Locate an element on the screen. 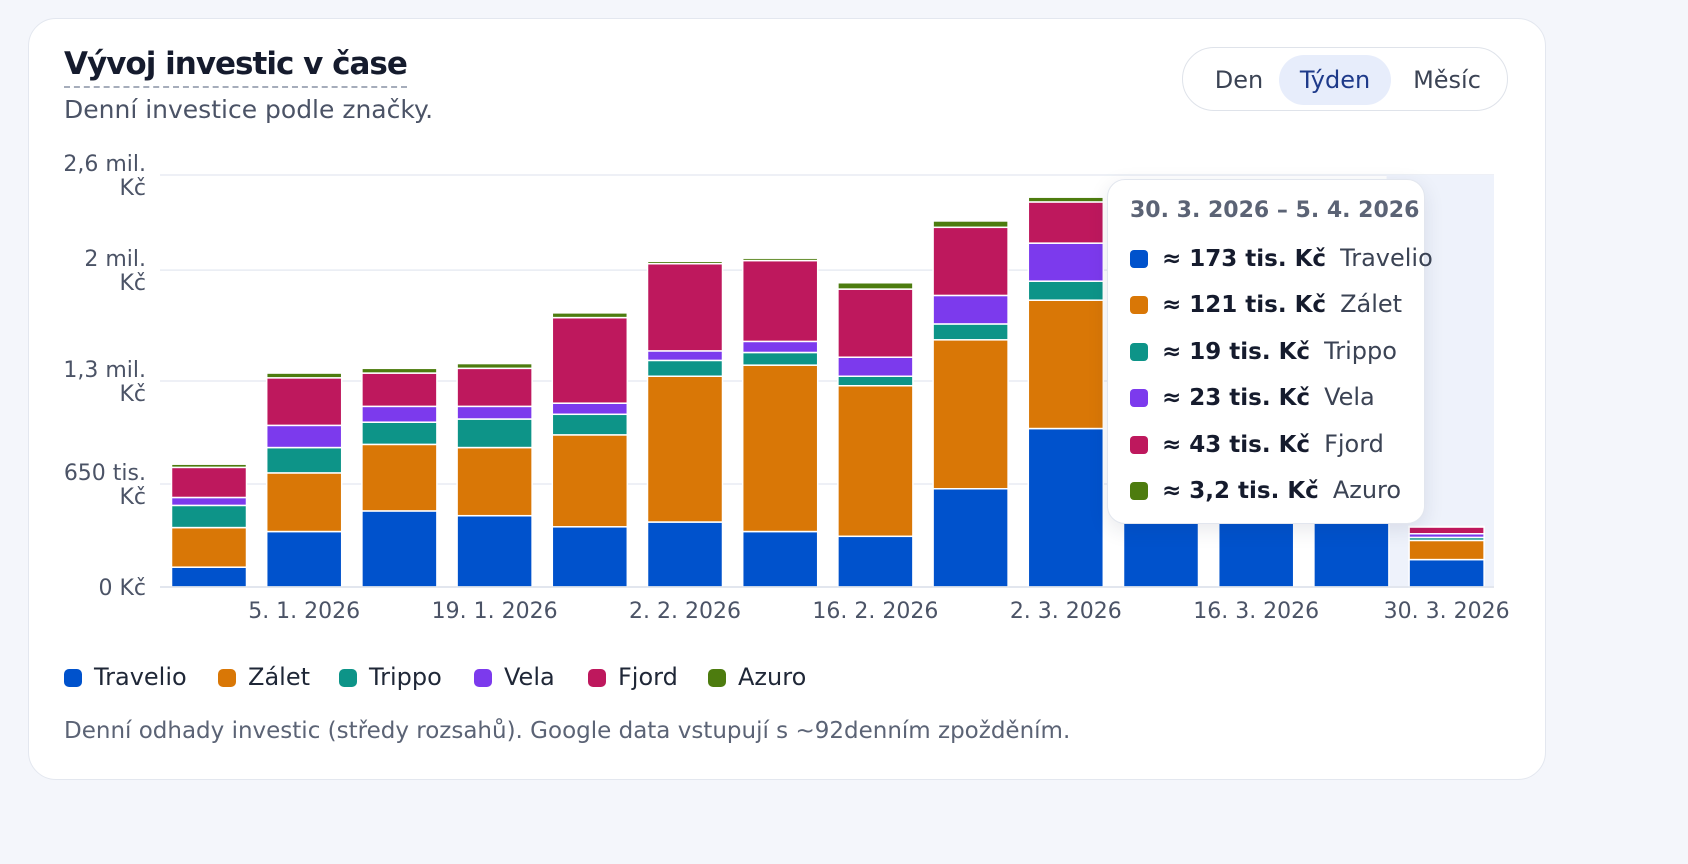  chart-subtitle: Denní investice podle značky. is located at coordinates (249, 109).